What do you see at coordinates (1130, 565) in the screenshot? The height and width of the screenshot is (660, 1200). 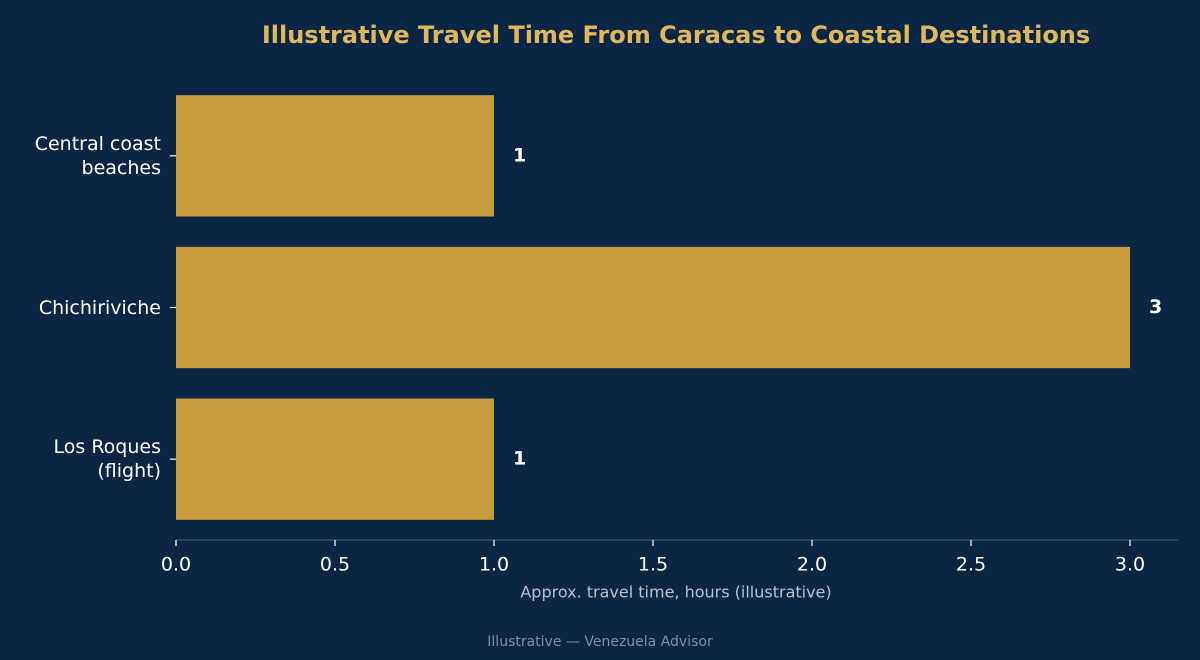 I see `x-tick-label: 3.0` at bounding box center [1130, 565].